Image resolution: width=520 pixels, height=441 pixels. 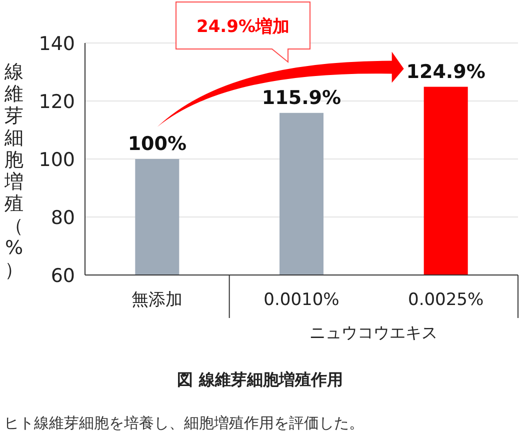 I want to click on y-tick-label: 140, so click(x=56, y=44).